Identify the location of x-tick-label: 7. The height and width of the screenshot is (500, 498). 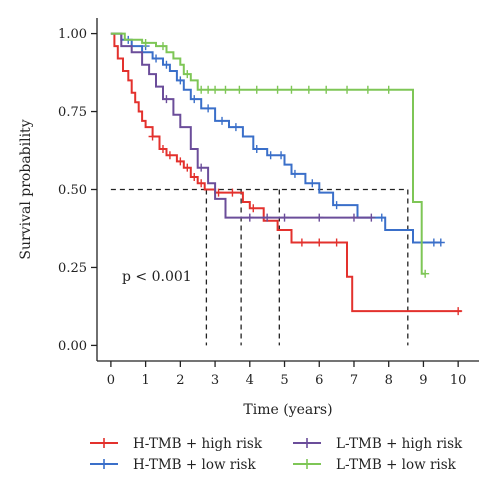
(354, 380).